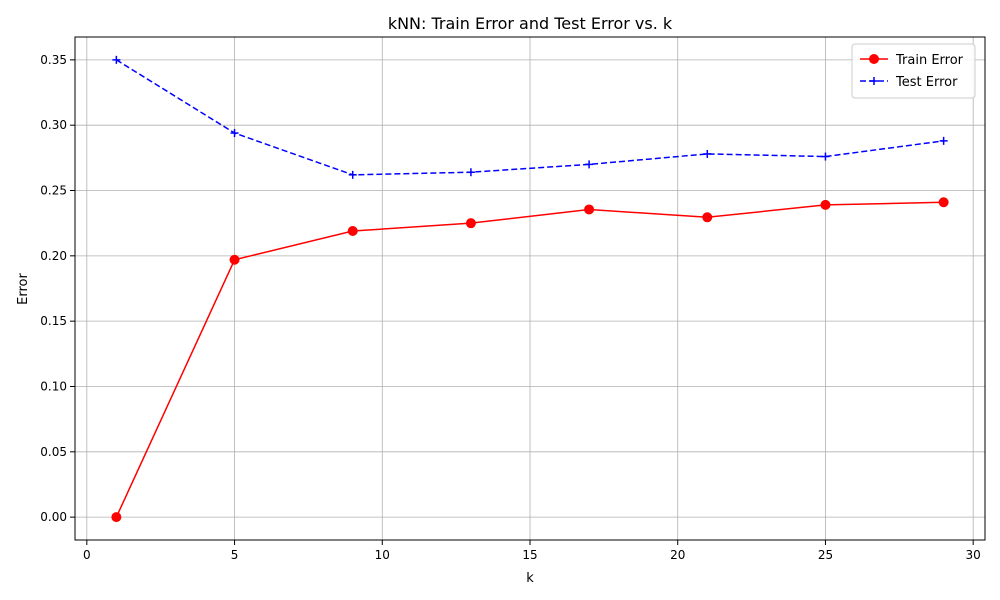 The height and width of the screenshot is (600, 1000). What do you see at coordinates (235, 555) in the screenshot?
I see `x-tick-label: 5` at bounding box center [235, 555].